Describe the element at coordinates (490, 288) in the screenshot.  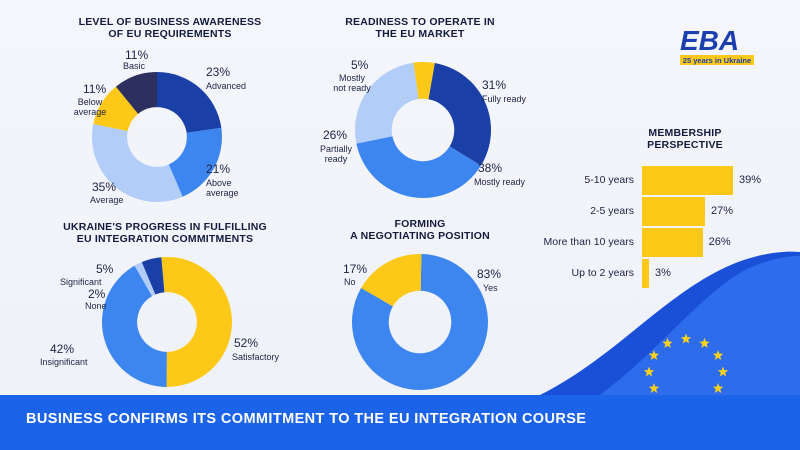
I see `chart-4-slice-yes-label: Yes` at that location.